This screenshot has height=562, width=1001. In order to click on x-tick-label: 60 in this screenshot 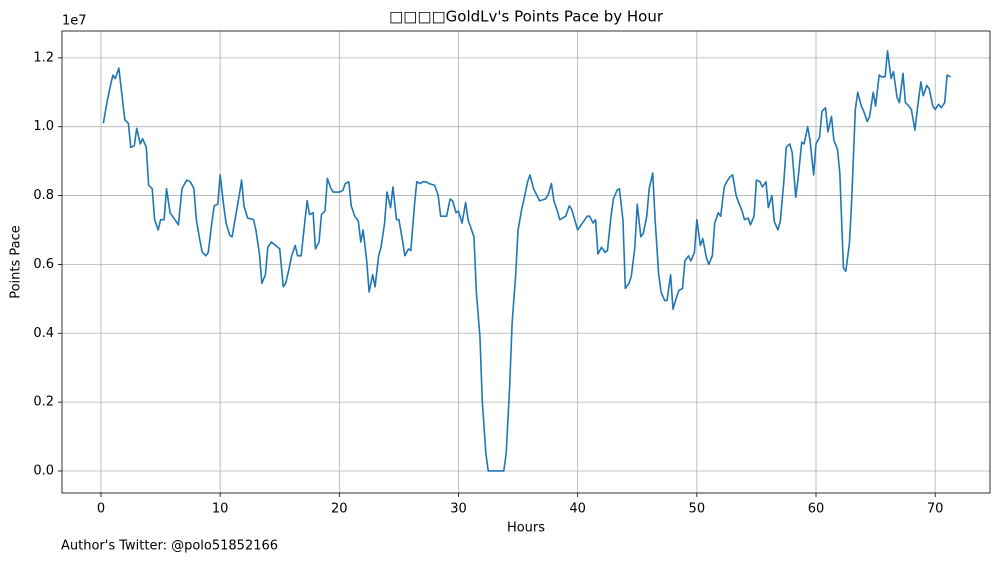, I will do `click(816, 509)`.